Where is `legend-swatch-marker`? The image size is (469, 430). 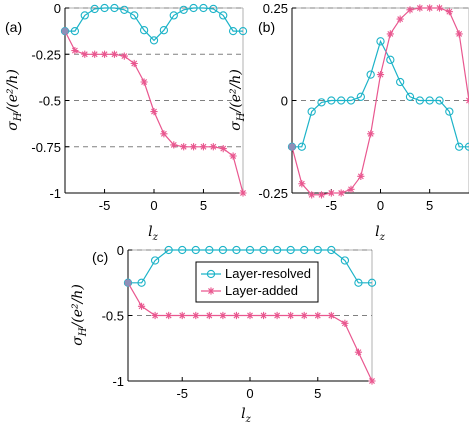
legend-swatch-marker is located at coordinates (211, 291).